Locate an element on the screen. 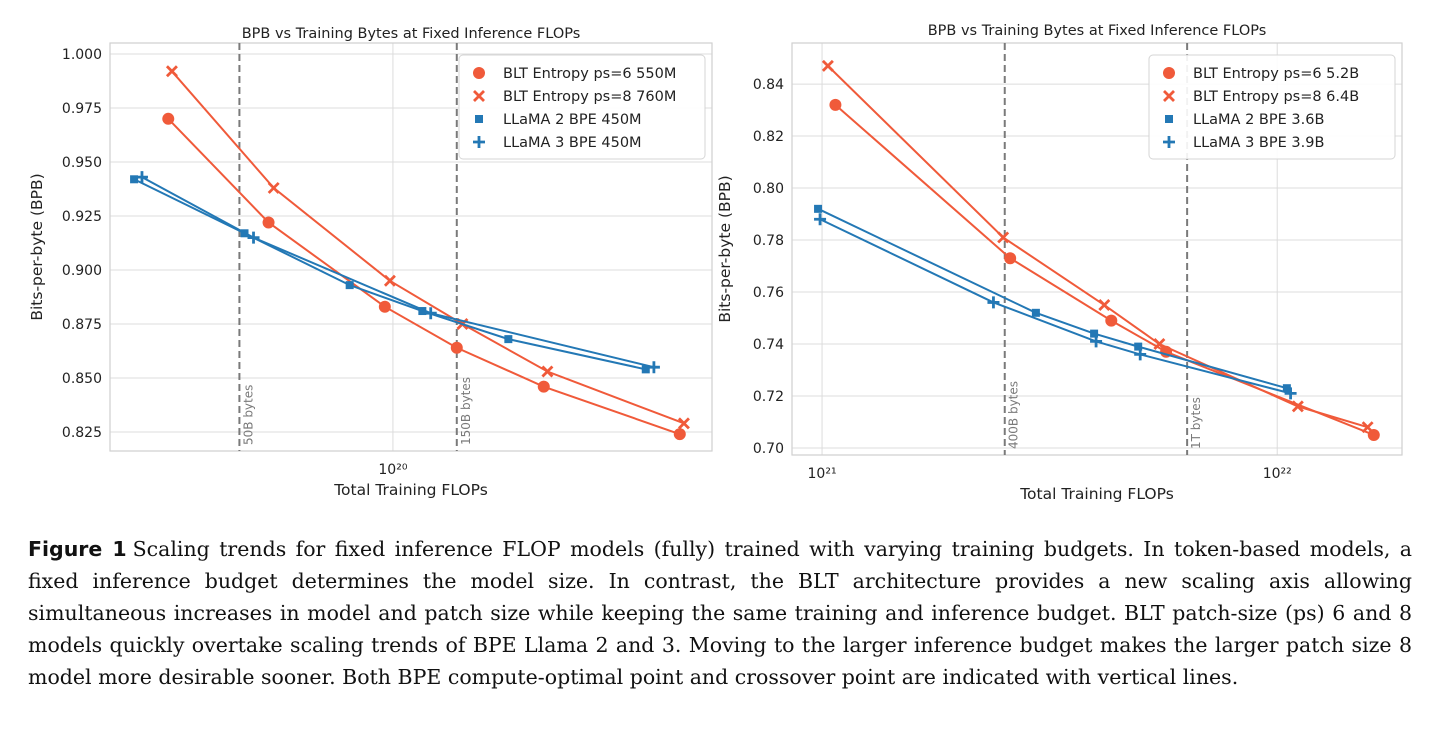  y-tick-label: 0.80 is located at coordinates (768, 189).